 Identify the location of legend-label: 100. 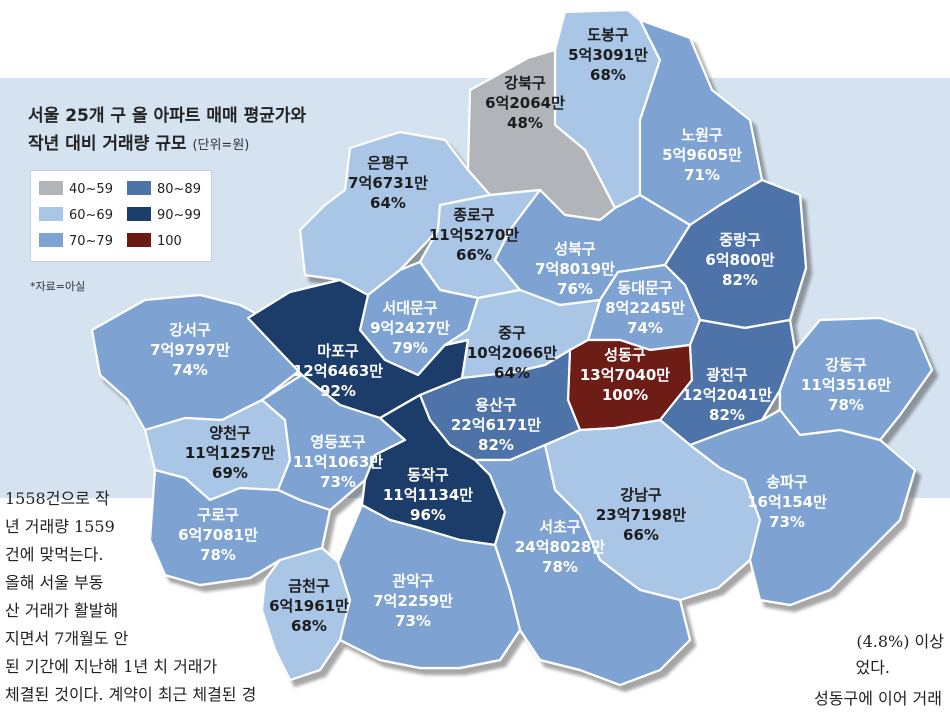
(169, 241).